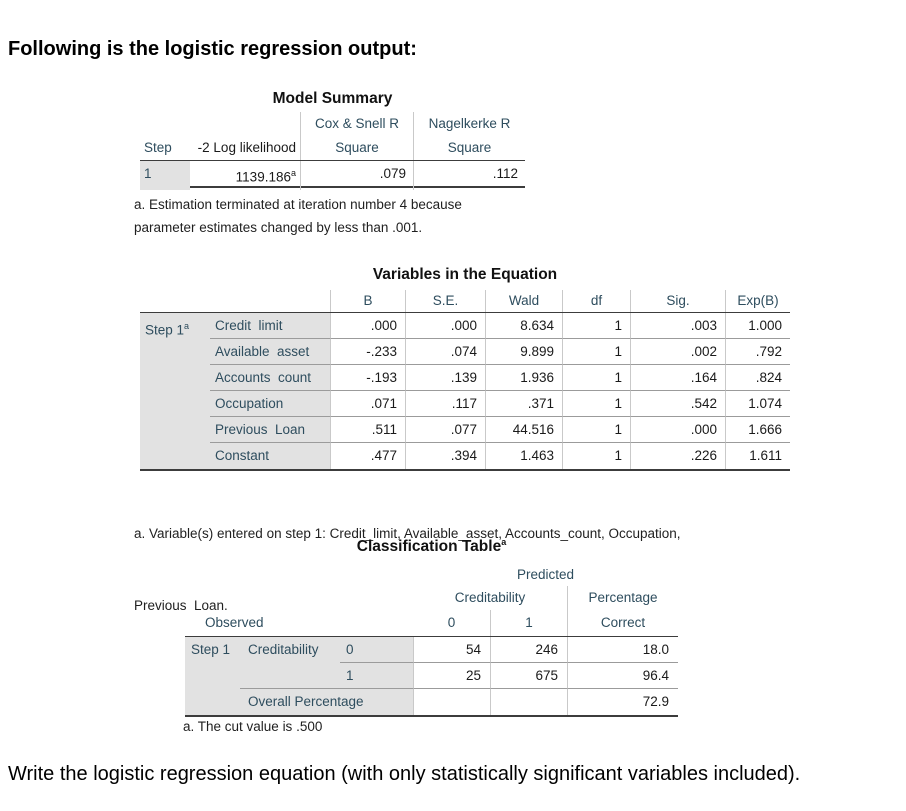 The image size is (906, 811). What do you see at coordinates (757, 352) in the screenshot?
I see `value-cell: .792` at bounding box center [757, 352].